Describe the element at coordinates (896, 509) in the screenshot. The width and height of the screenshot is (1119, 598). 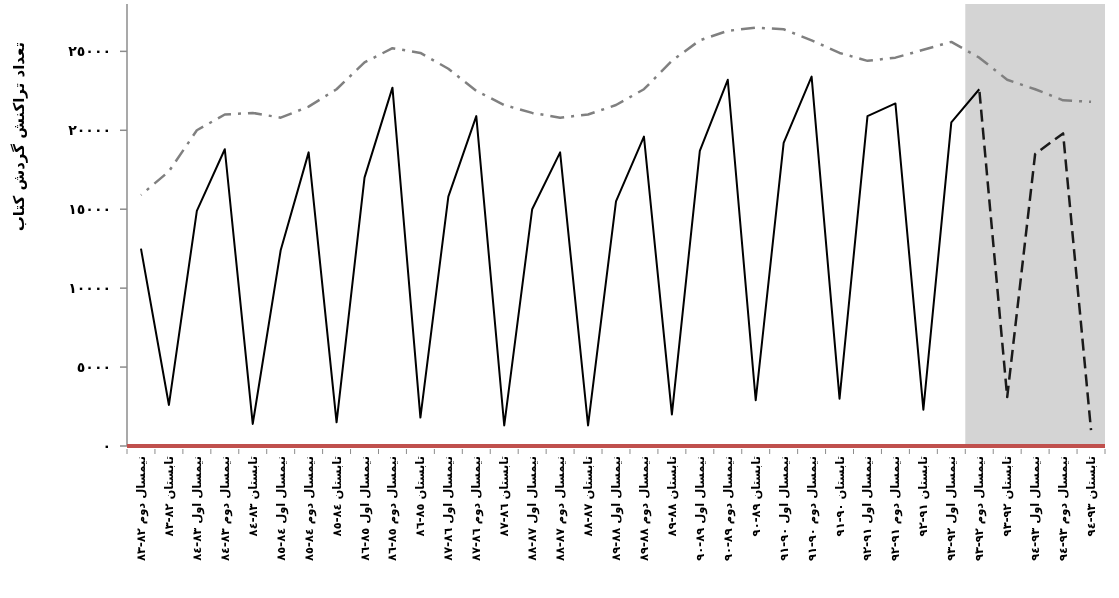
I see `x-tick-label: نیمسال دوم ٩١-٩٢` at that location.